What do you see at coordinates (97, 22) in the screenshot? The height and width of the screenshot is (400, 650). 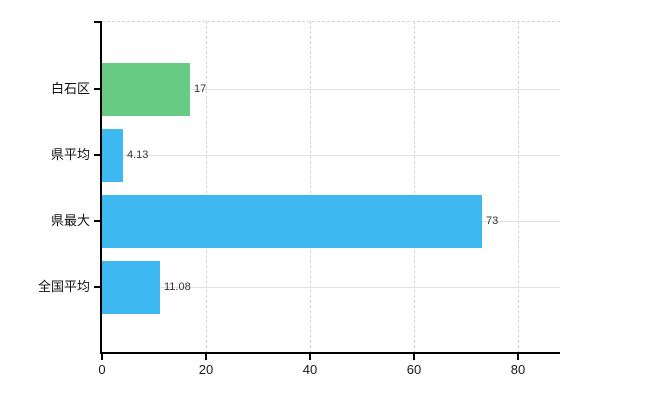 I see `y-axis-top-tick` at bounding box center [97, 22].